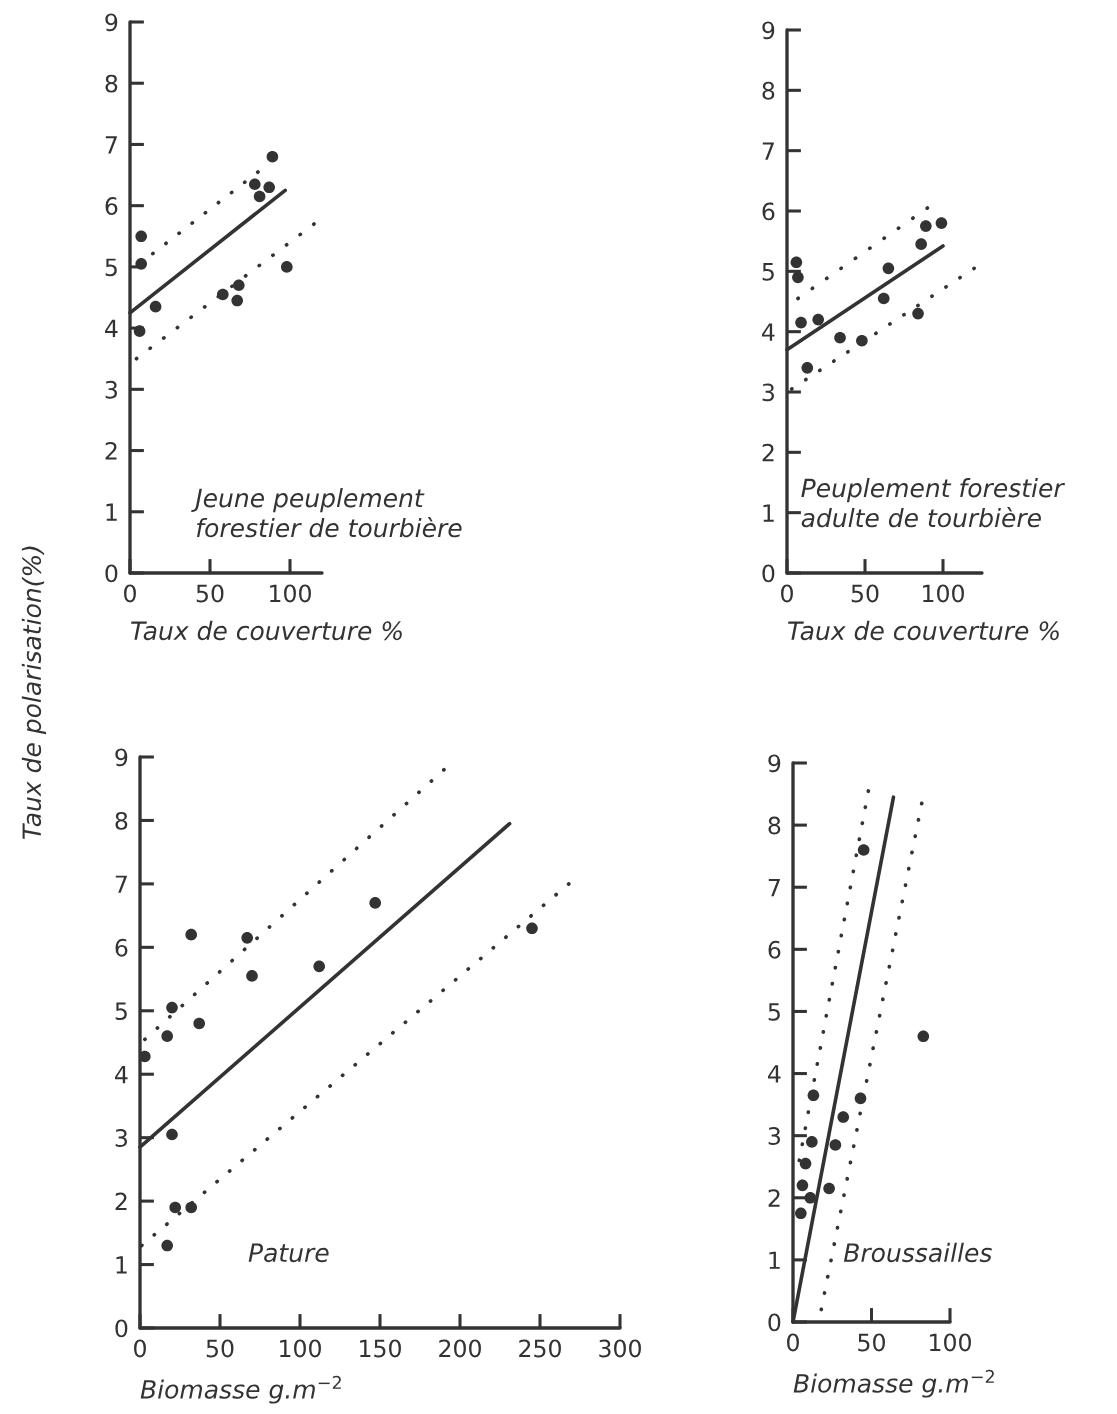 This screenshot has width=1117, height=1414. Describe the element at coordinates (288, 1253) in the screenshot. I see `annotation: Pature` at that location.